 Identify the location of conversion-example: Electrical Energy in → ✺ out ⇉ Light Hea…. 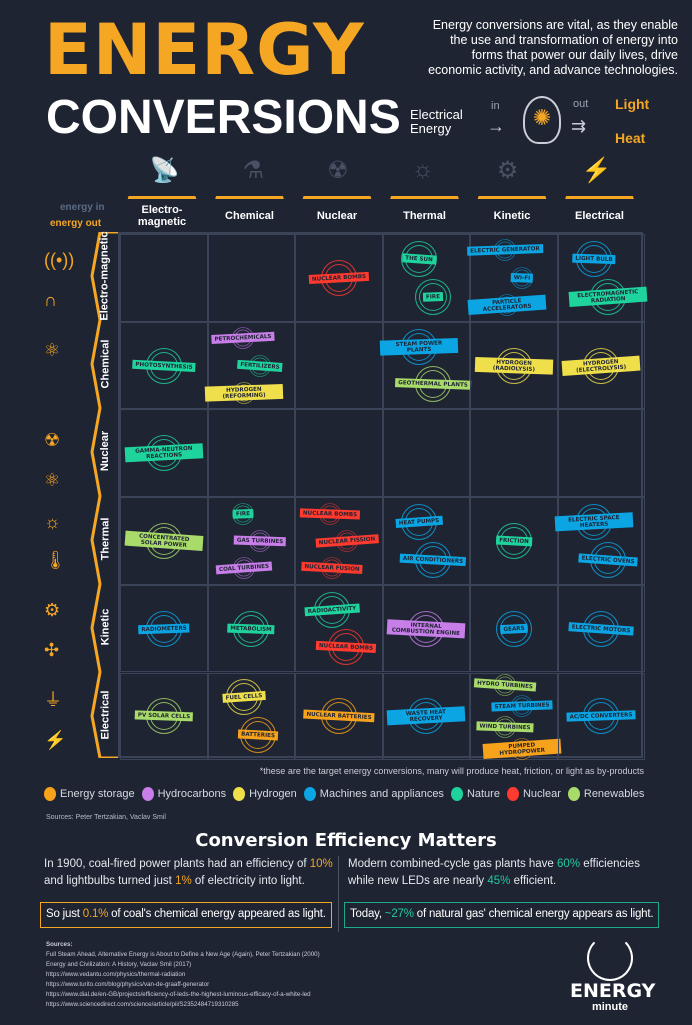
(545, 124).